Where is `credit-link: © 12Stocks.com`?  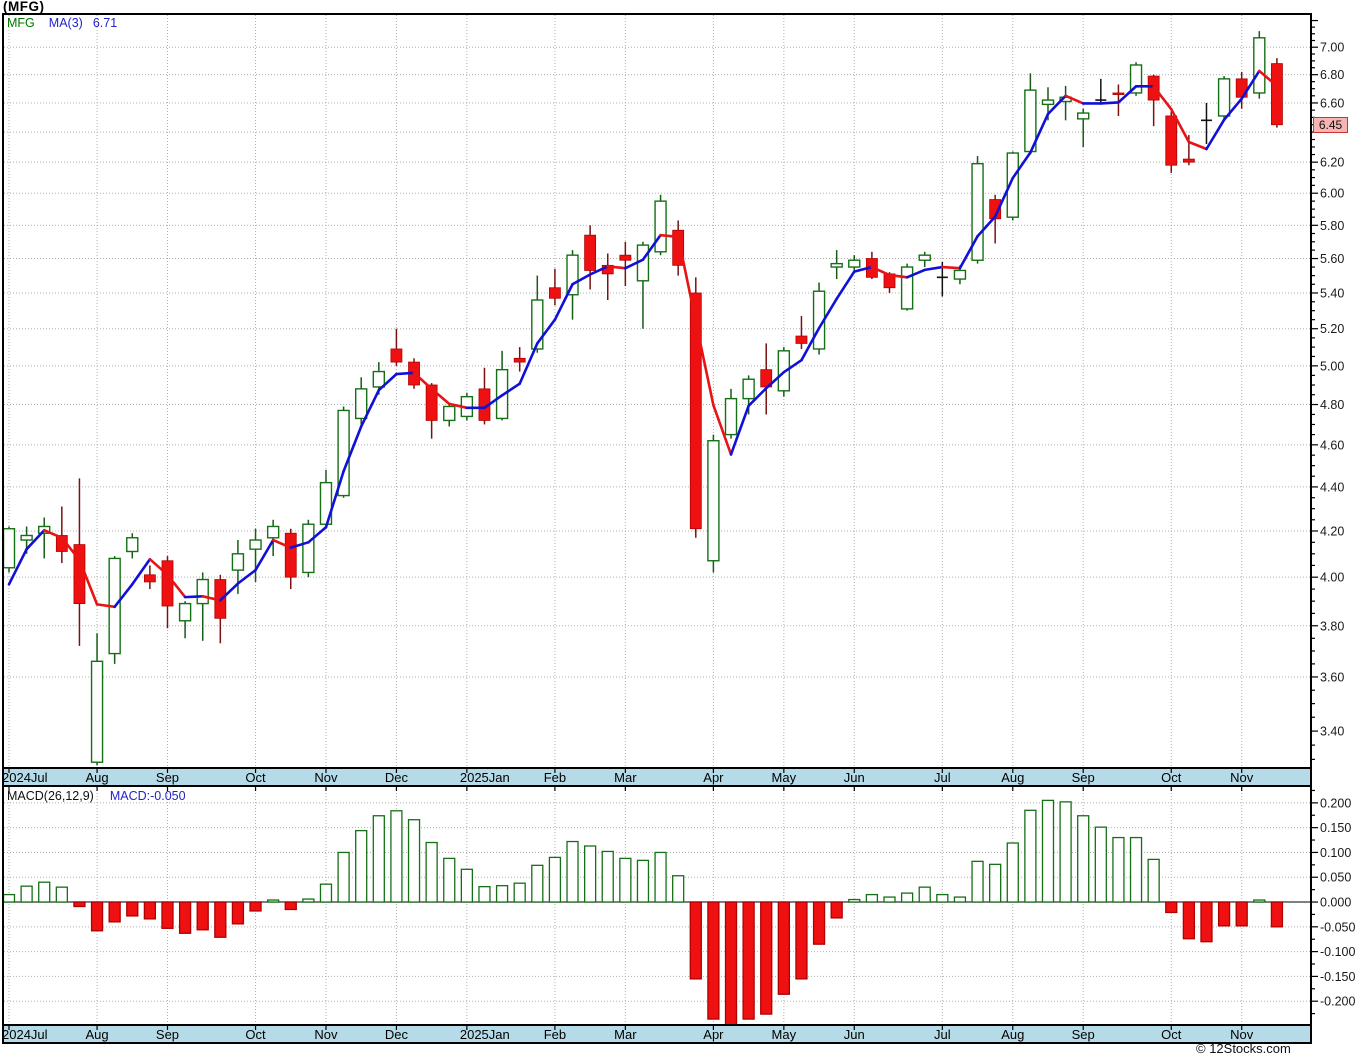 credit-link: © 12Stocks.com is located at coordinates (1243, 1048).